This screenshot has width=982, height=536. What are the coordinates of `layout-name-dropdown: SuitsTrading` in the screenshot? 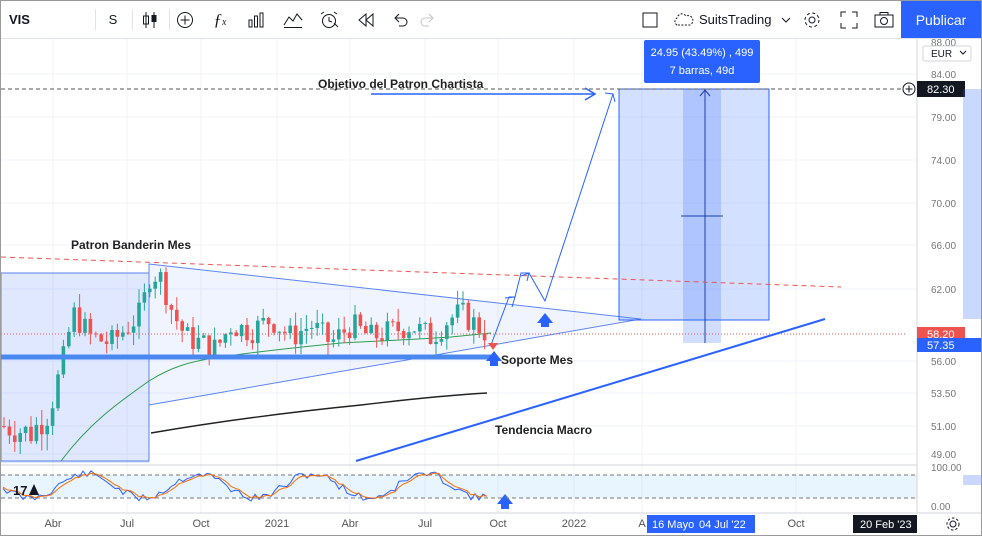 It's located at (733, 19).